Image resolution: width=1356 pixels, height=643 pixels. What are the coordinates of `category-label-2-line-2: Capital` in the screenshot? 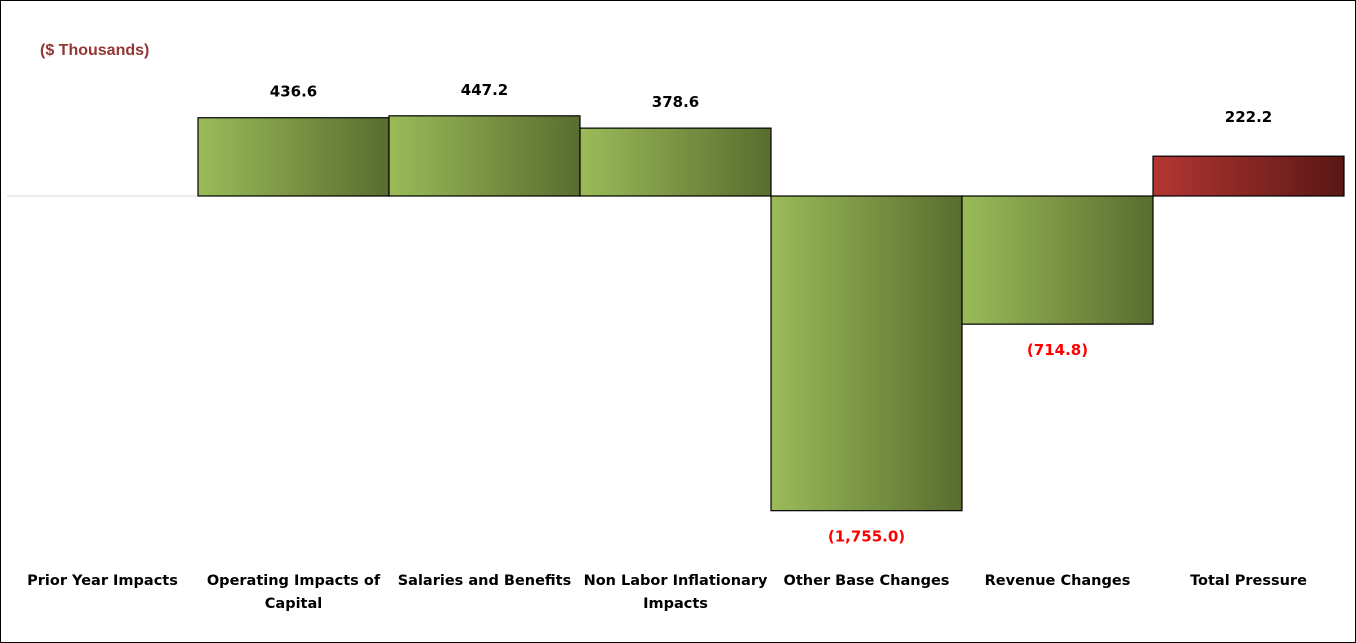 It's located at (293, 604).